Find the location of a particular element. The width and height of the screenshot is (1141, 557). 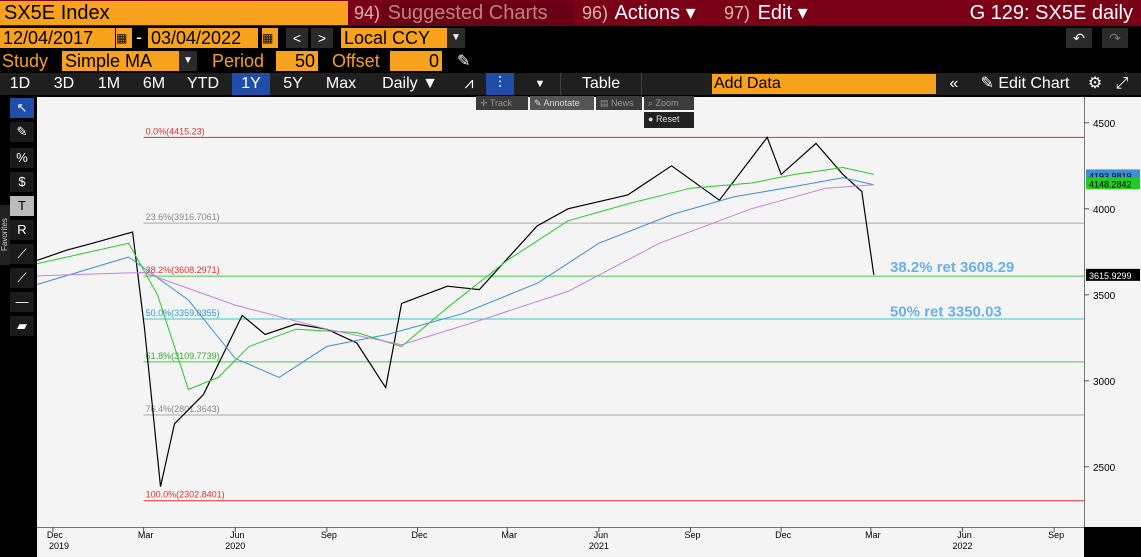

tab-3d: 3D is located at coordinates (64, 83).